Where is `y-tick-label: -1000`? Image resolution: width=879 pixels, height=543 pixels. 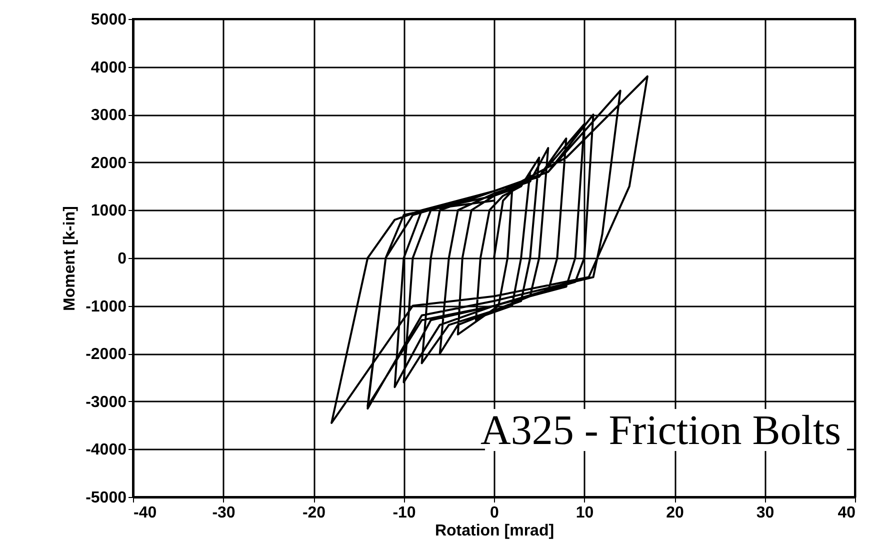 y-tick-label: -1000 is located at coordinates (106, 307).